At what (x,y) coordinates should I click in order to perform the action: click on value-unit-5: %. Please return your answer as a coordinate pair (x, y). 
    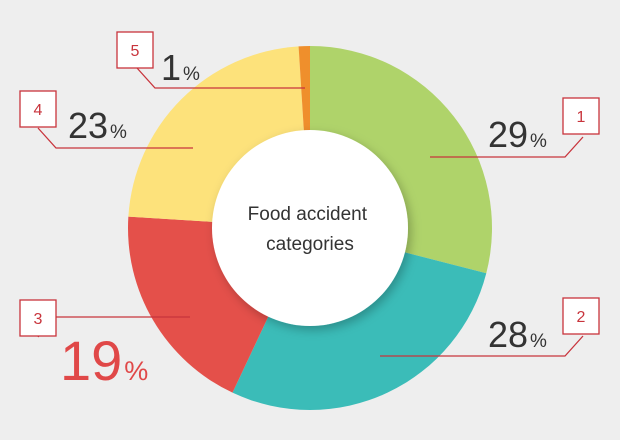
    Looking at the image, I should click on (191, 74).